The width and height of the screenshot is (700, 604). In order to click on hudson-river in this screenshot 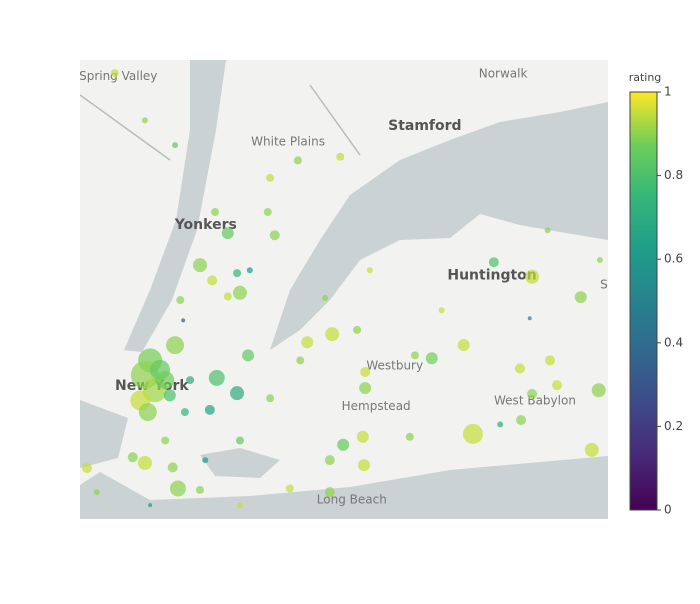, I will do `click(175, 206)`.